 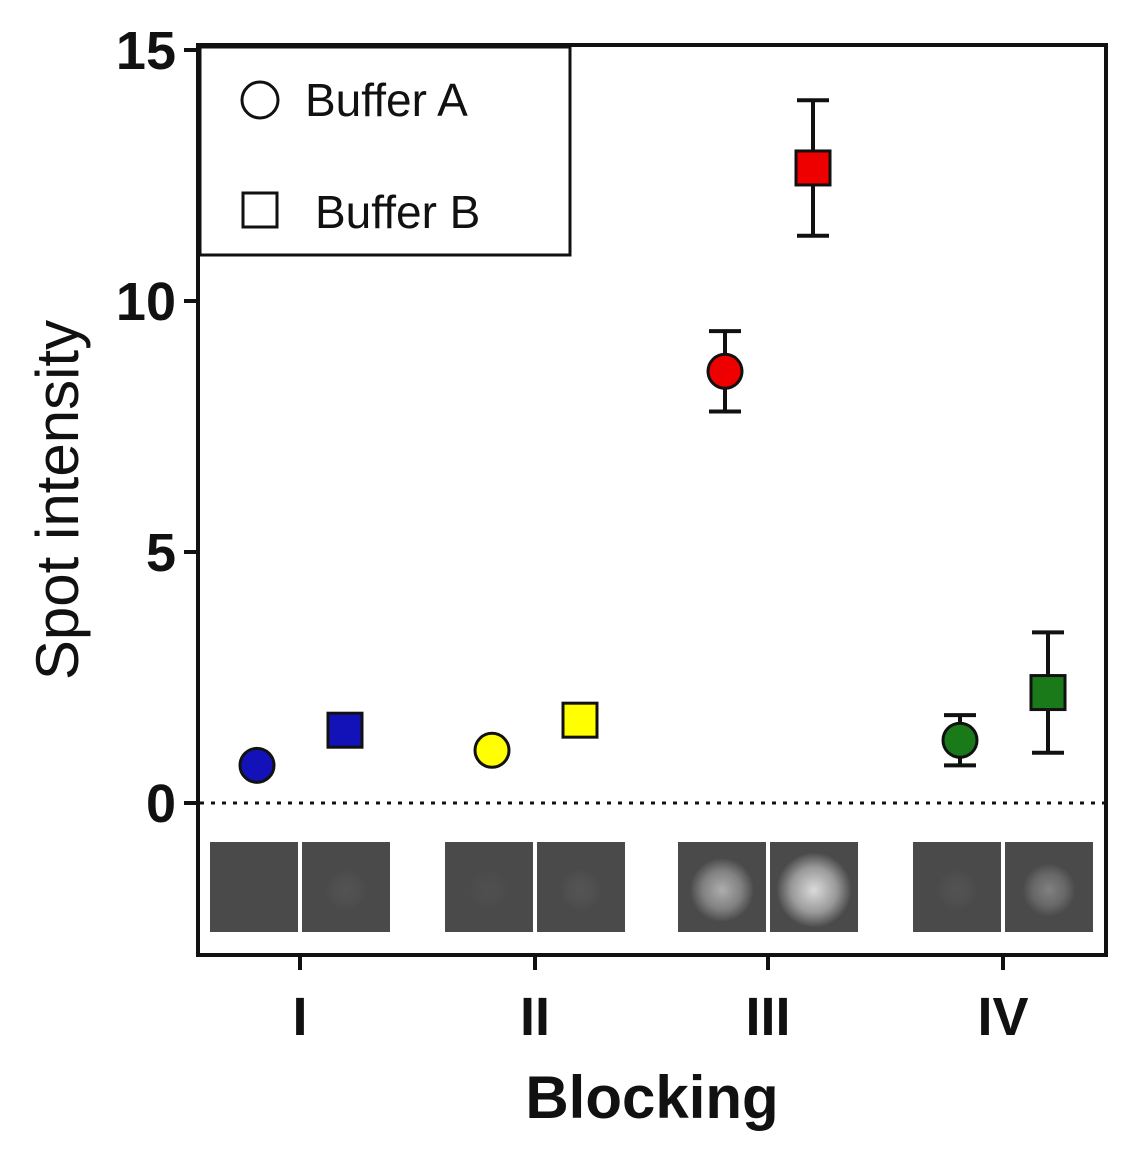 What do you see at coordinates (767, 1017) in the screenshot?
I see `x-tick-label: III` at bounding box center [767, 1017].